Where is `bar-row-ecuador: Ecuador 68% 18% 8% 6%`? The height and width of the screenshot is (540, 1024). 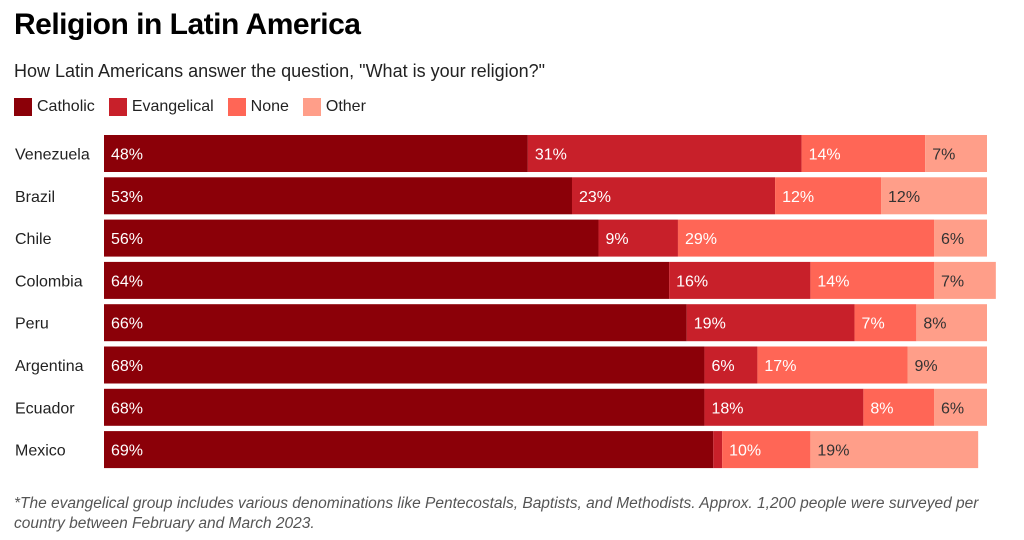
bar-row-ecuador: Ecuador 68% 18% 8% 6% is located at coordinates (501, 407).